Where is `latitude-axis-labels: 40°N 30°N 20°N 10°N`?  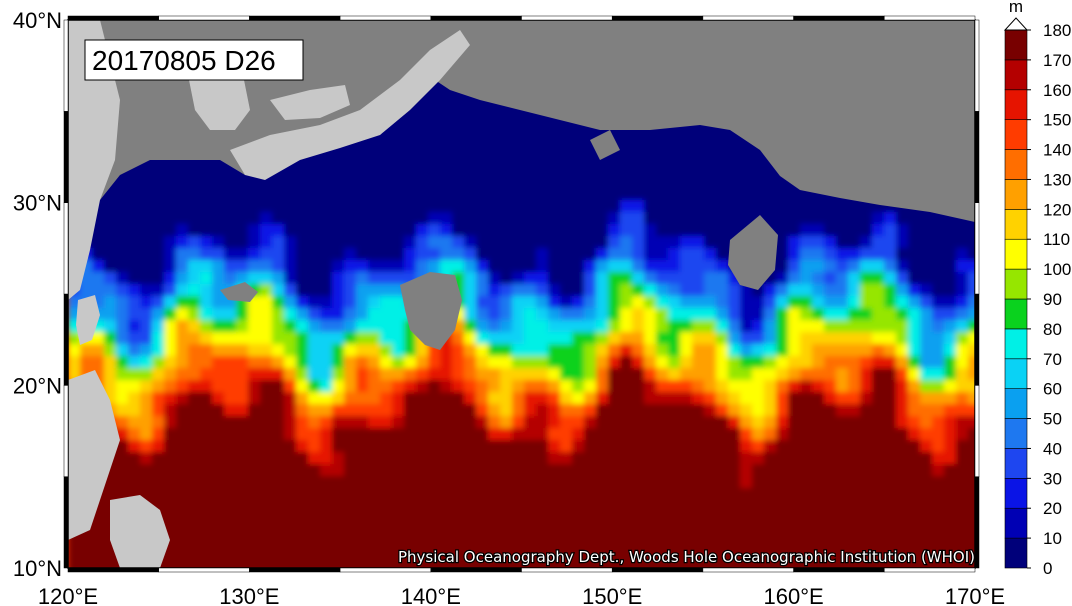
latitude-axis-labels: 40°N 30°N 20°N 10°N is located at coordinates (37, 294).